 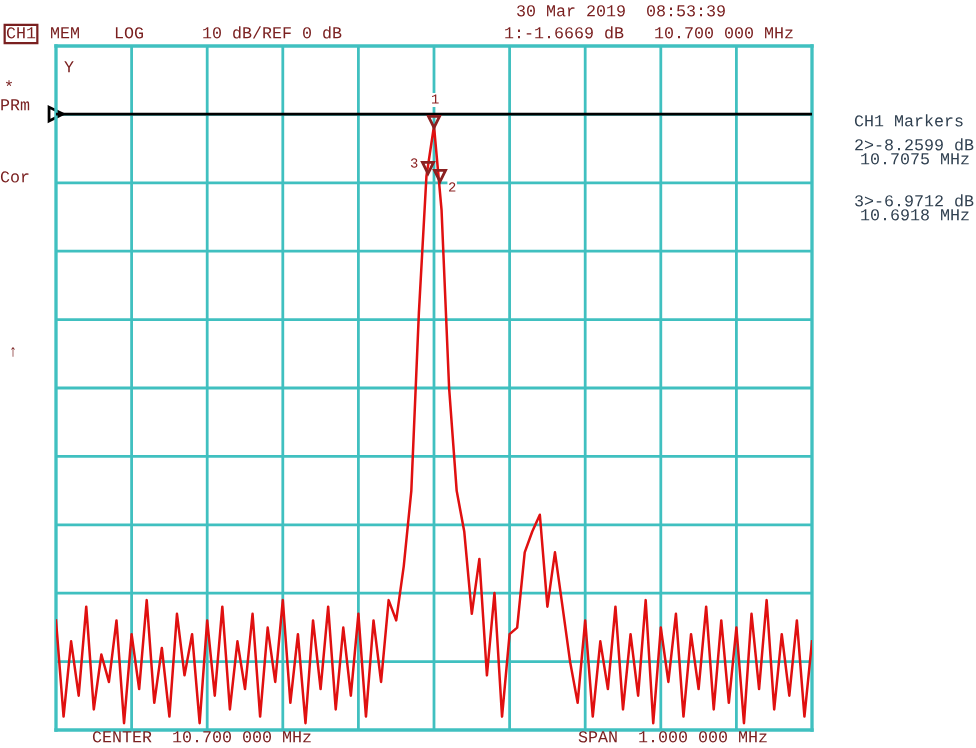 I want to click on text: 10.6918 MHz, so click(x=915, y=215).